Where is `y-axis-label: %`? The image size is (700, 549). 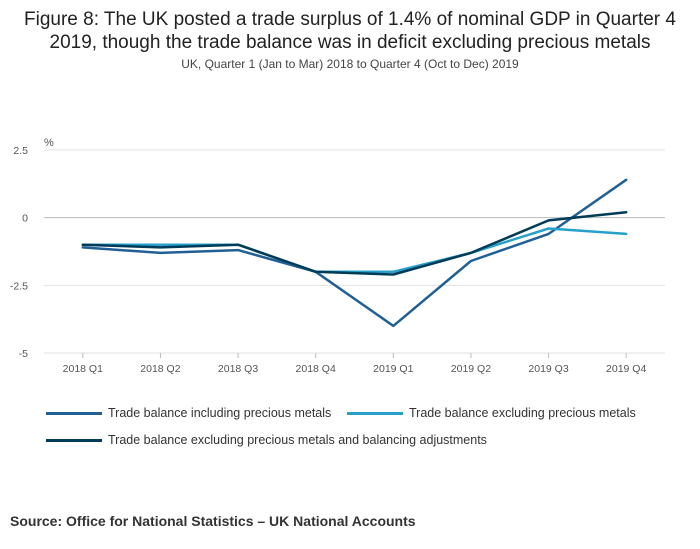
y-axis-label: % is located at coordinates (49, 143).